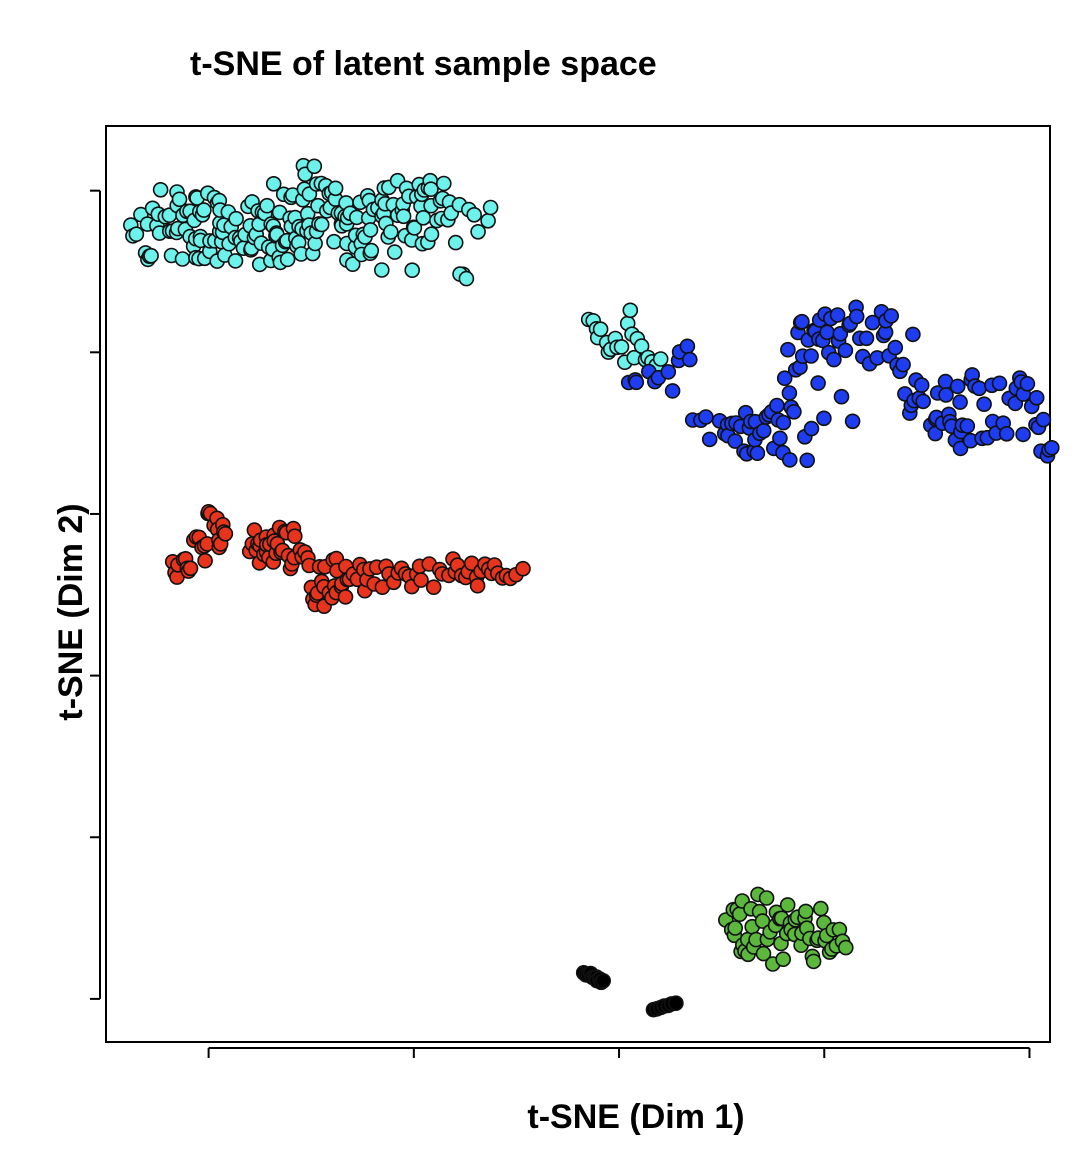 This screenshot has width=1090, height=1168. I want to click on x-axis, so click(619, 1052).